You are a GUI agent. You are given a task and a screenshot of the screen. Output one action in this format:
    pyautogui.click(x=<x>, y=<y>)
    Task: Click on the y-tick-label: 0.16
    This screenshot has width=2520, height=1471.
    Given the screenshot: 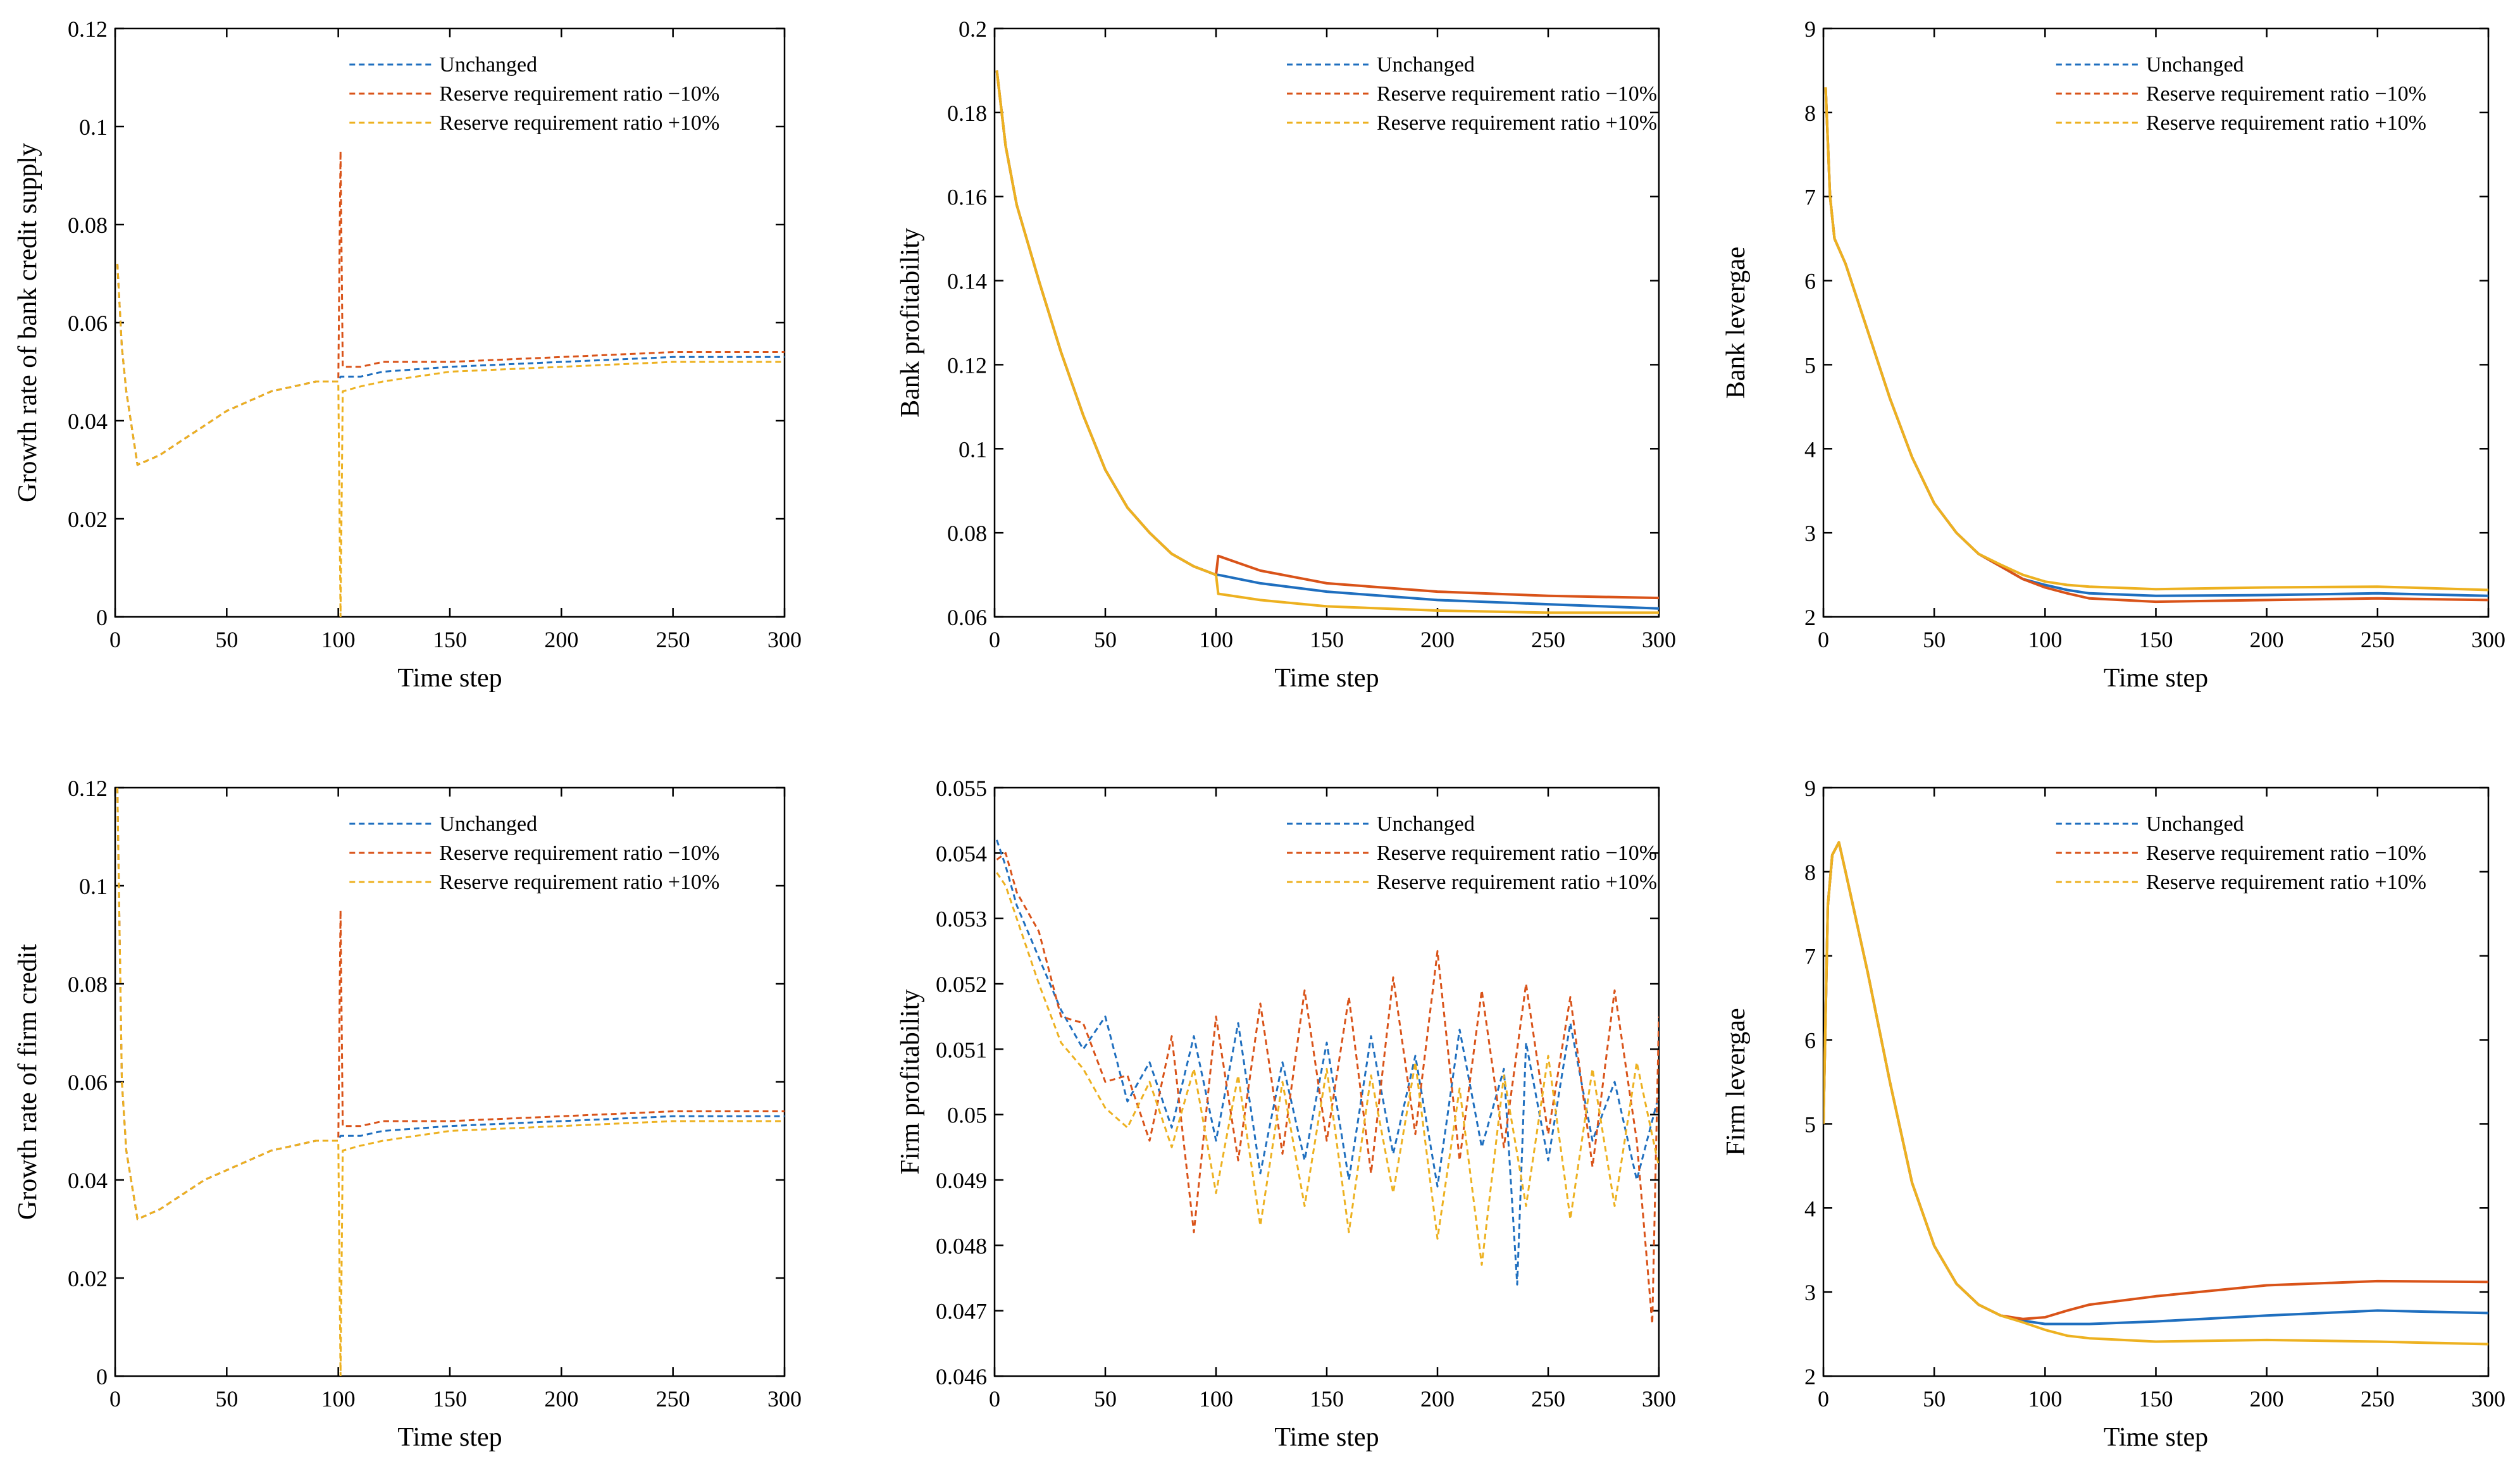 What is the action you would take?
    pyautogui.click(x=967, y=197)
    